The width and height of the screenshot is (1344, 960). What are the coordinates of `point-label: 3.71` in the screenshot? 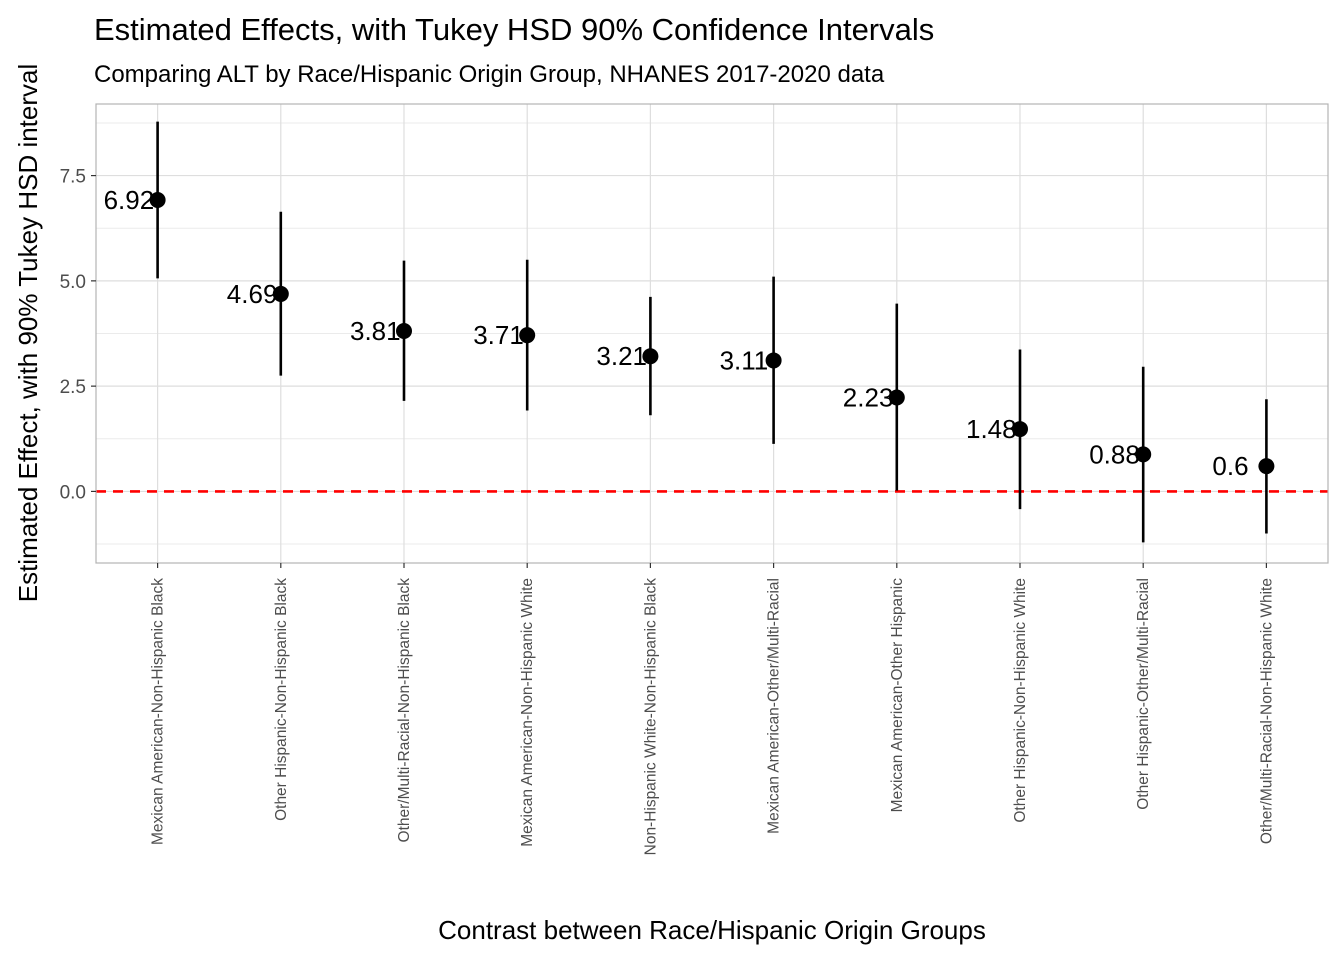 It's located at (498, 335).